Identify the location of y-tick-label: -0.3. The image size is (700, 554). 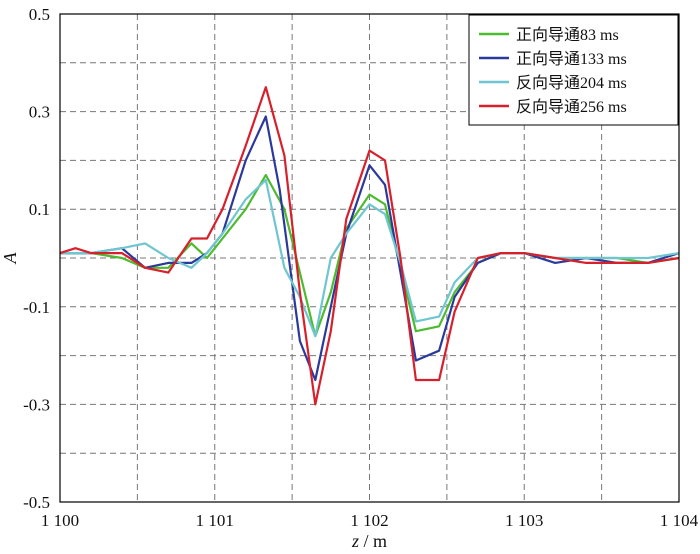
(36, 404).